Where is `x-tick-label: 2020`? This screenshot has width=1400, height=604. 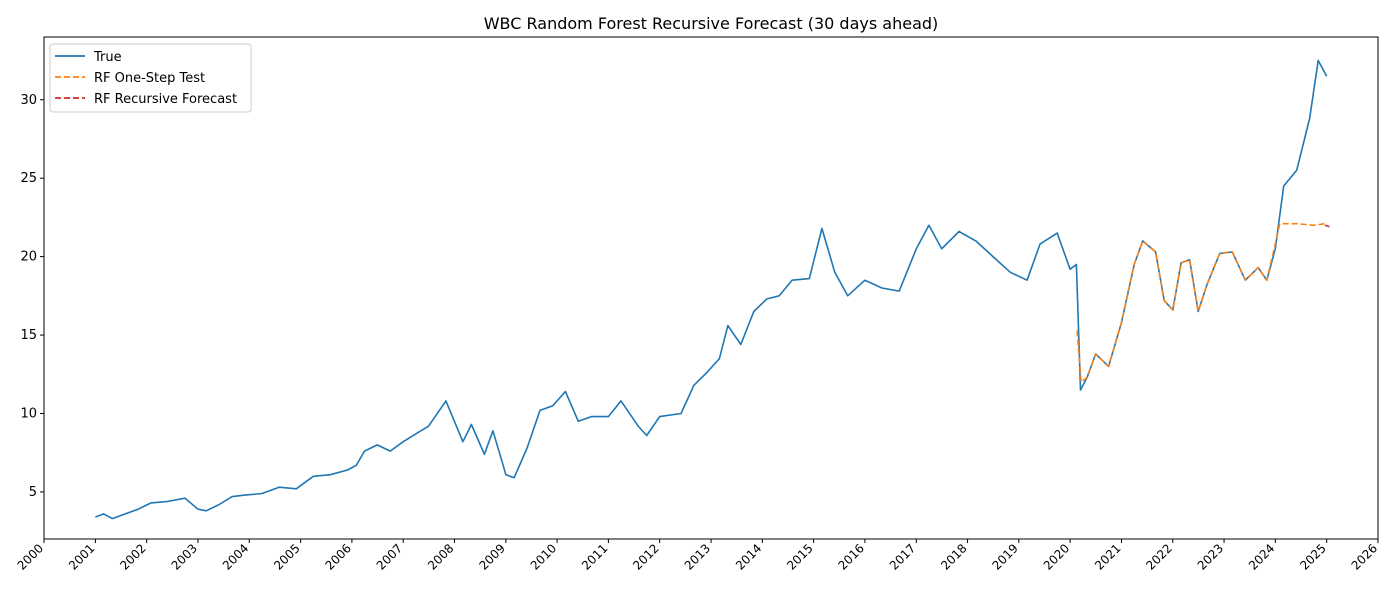
x-tick-label: 2020 is located at coordinates (1056, 556).